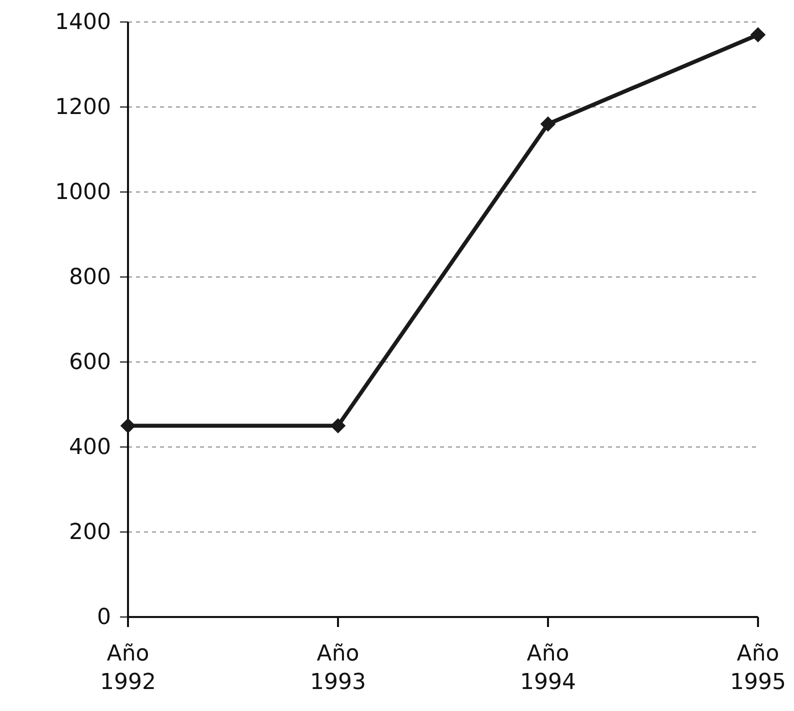  I want to click on y-tick-label: 0, so click(104, 617).